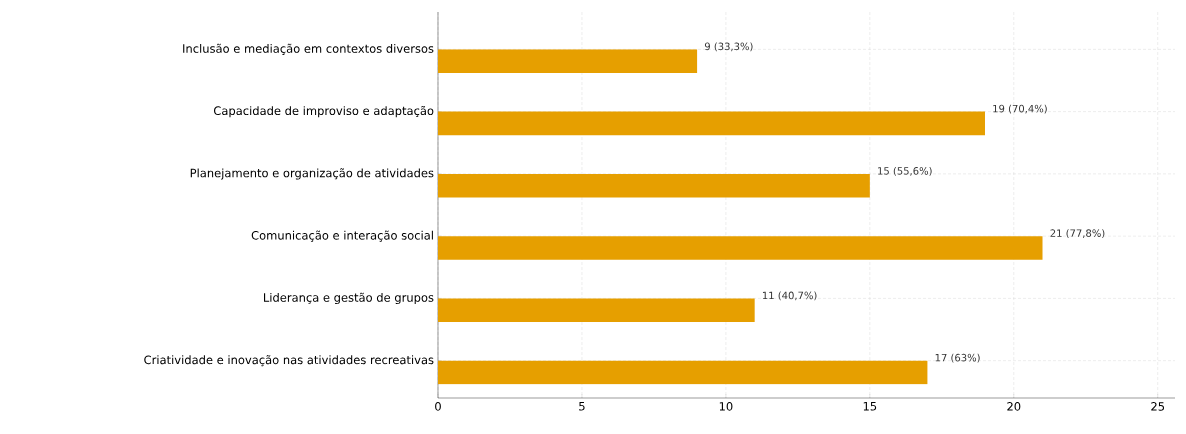 The height and width of the screenshot is (434, 1186). Describe the element at coordinates (870, 406) in the screenshot. I see `x-tick-label: 15` at that location.